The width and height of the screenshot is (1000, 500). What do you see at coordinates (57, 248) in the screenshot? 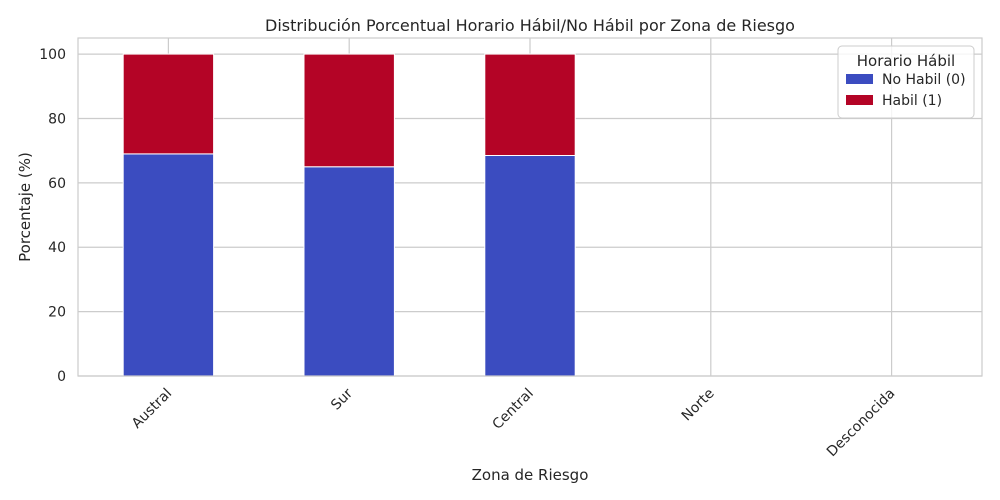
I see `y-tick-label: 40` at bounding box center [57, 248].